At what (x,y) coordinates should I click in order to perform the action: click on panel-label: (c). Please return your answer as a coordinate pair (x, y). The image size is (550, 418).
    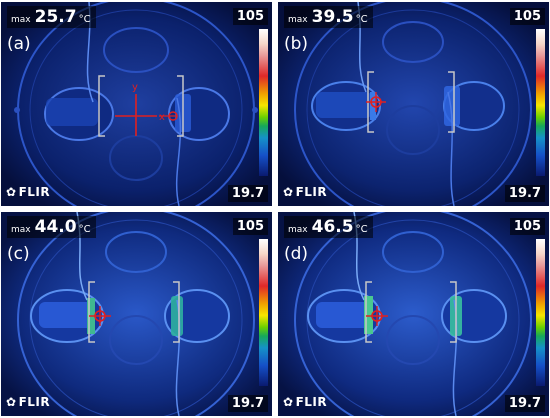
    Looking at the image, I should click on (18, 254).